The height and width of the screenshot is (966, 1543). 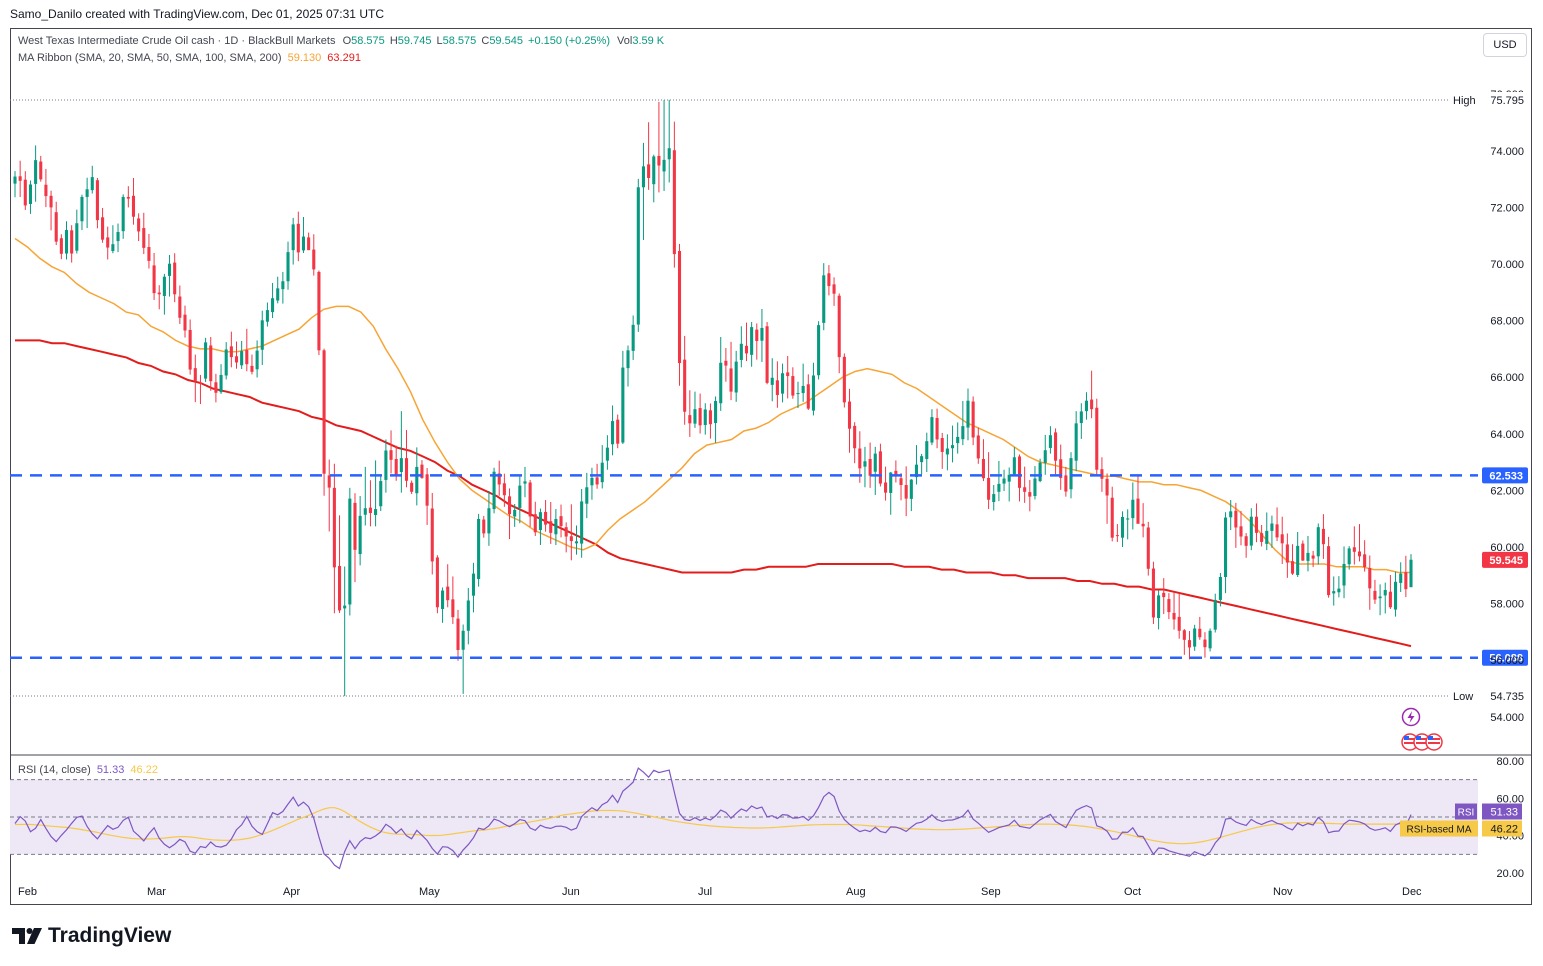 I want to click on open-label: O, so click(x=347, y=41).